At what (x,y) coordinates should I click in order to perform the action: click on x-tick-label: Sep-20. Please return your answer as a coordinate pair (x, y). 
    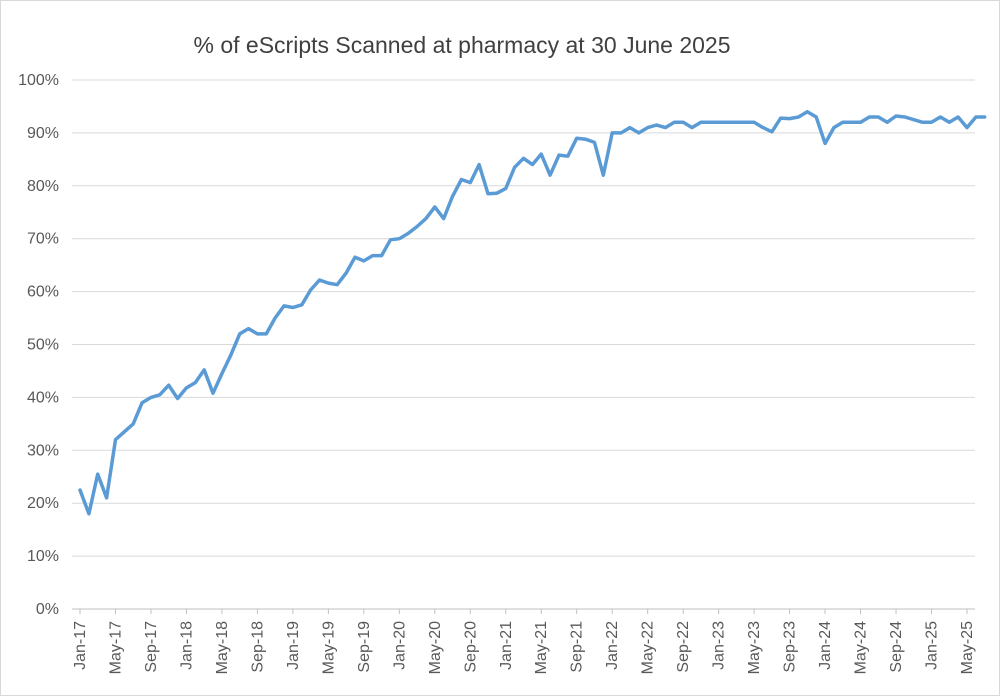
    Looking at the image, I should click on (470, 647).